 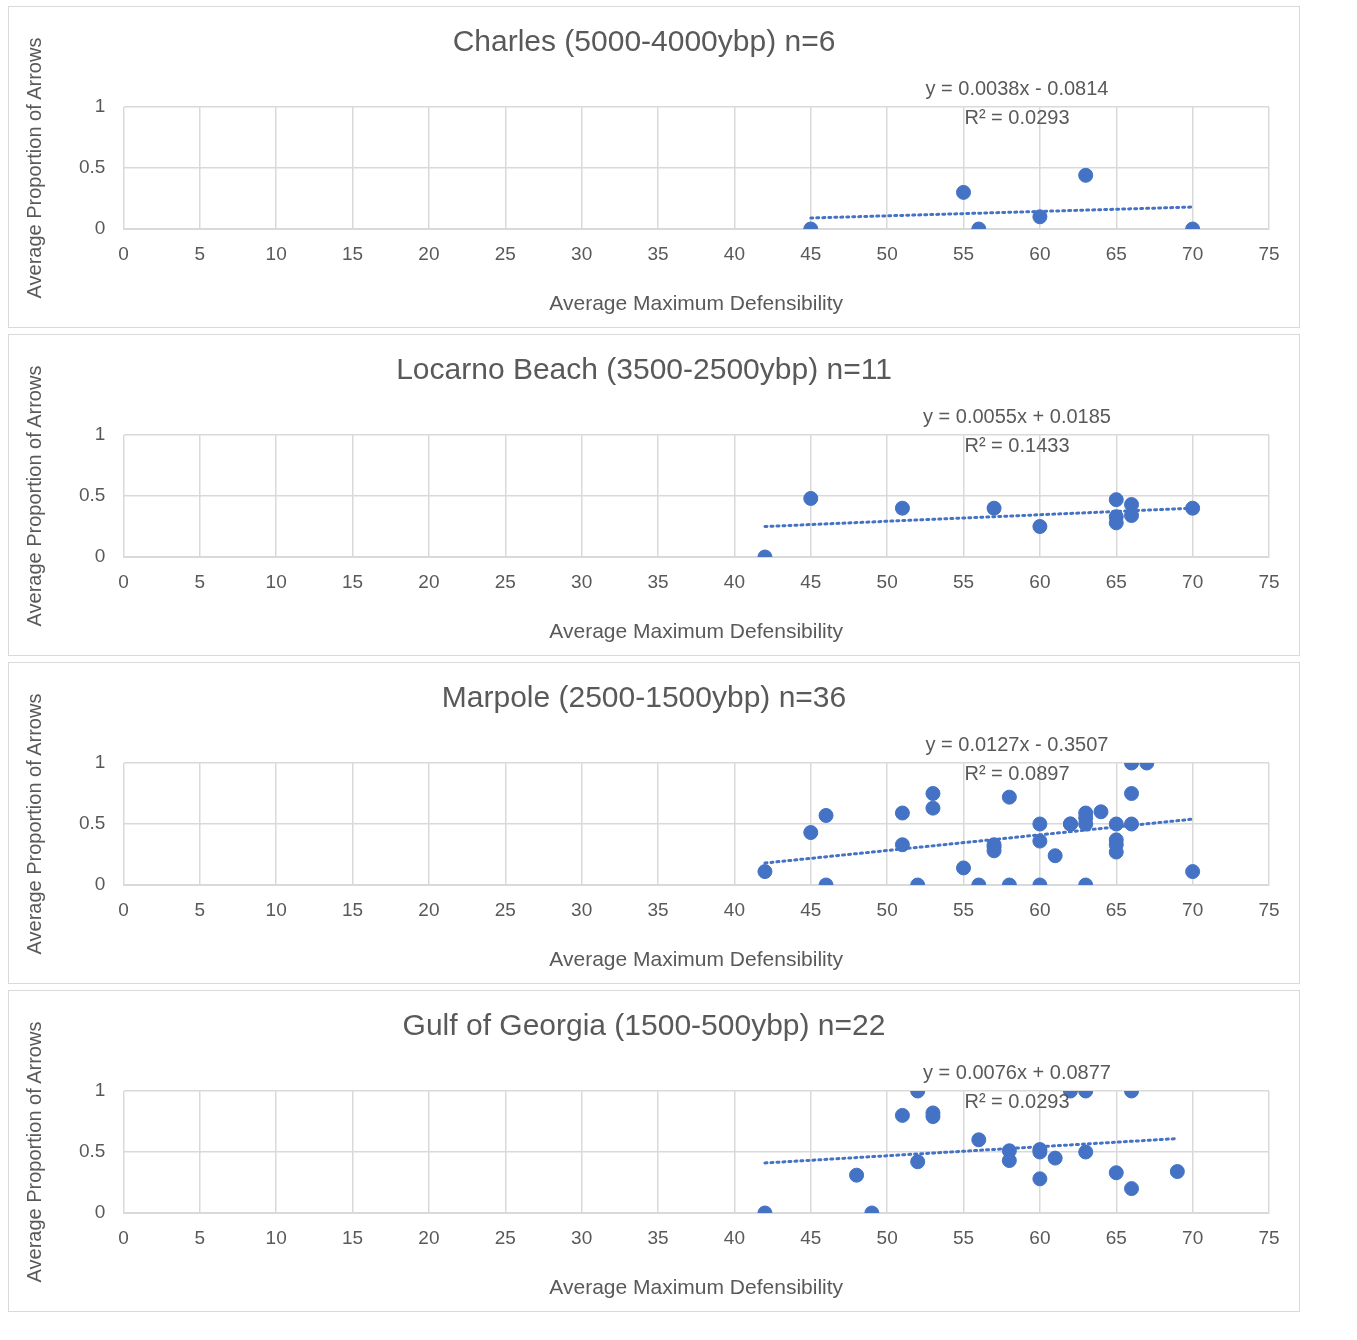 What do you see at coordinates (1017, 415) in the screenshot?
I see `text: y = 0.0055x + 0.0185` at bounding box center [1017, 415].